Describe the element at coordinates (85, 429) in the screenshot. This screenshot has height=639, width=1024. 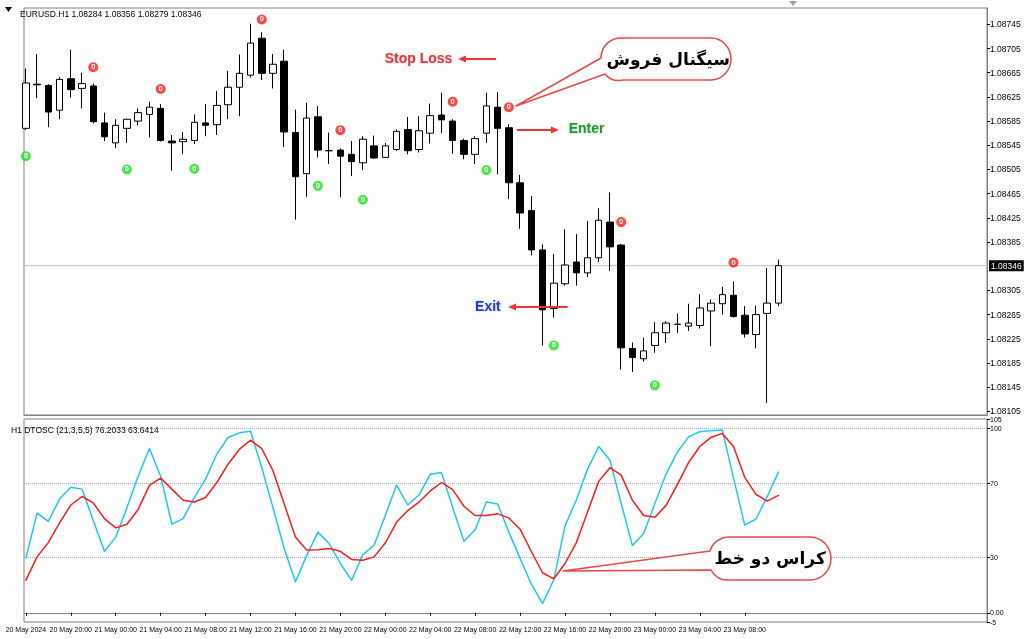
I see `text: H1 DTOSC (21,3,5,5) 76.2033 63.6414` at that location.